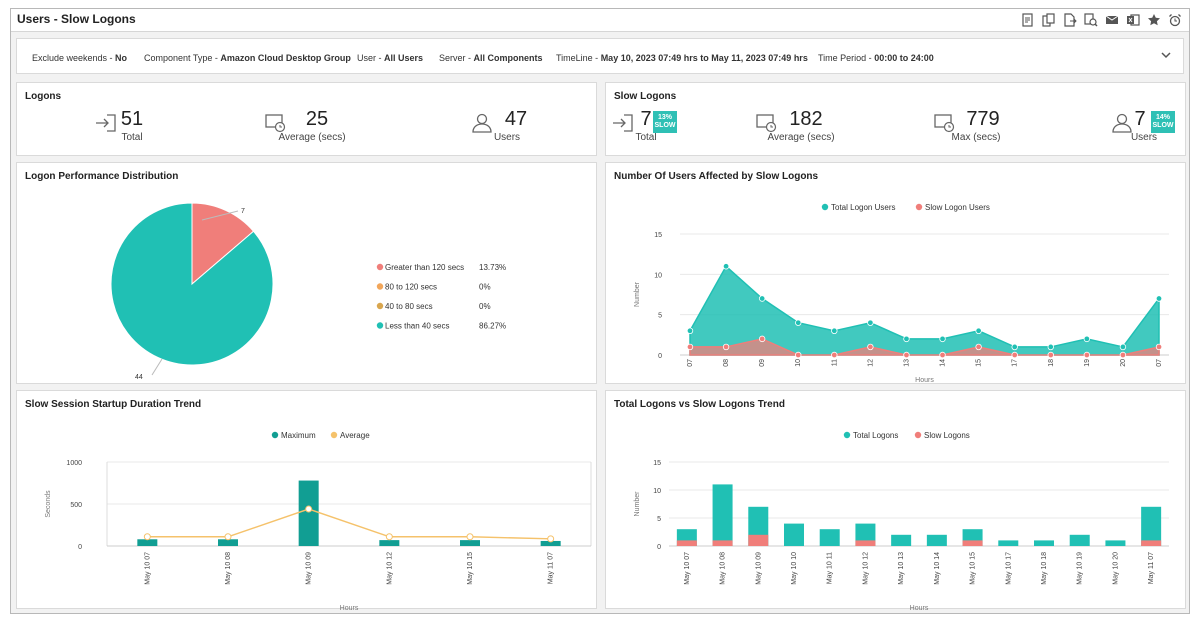 Image resolution: width=1200 pixels, height=624 pixels. Describe the element at coordinates (901, 568) in the screenshot. I see `x-tick-label: May 10 13` at that location.